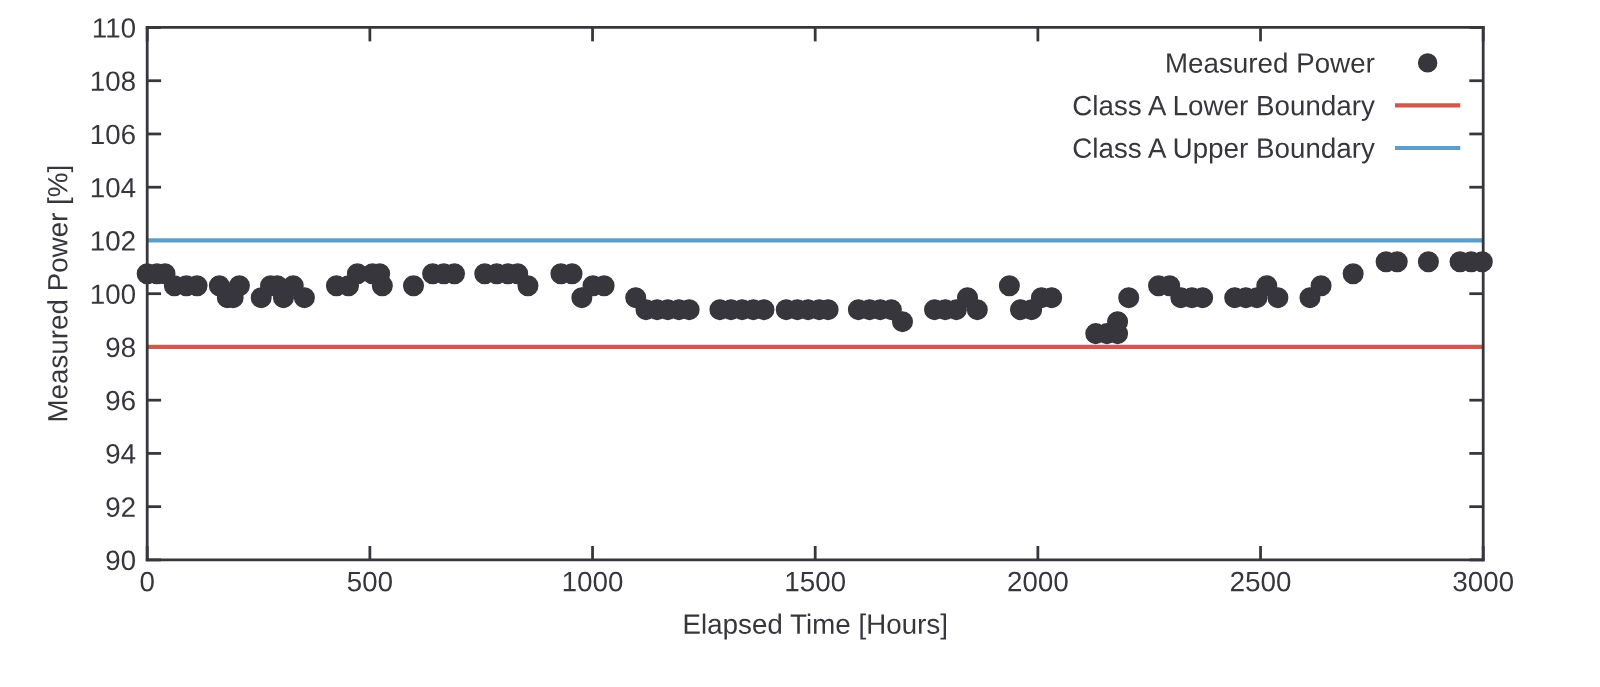 The image size is (1600, 687). Describe the element at coordinates (815, 626) in the screenshot. I see `x-axis-title: Elapsed Time [Hours]` at that location.